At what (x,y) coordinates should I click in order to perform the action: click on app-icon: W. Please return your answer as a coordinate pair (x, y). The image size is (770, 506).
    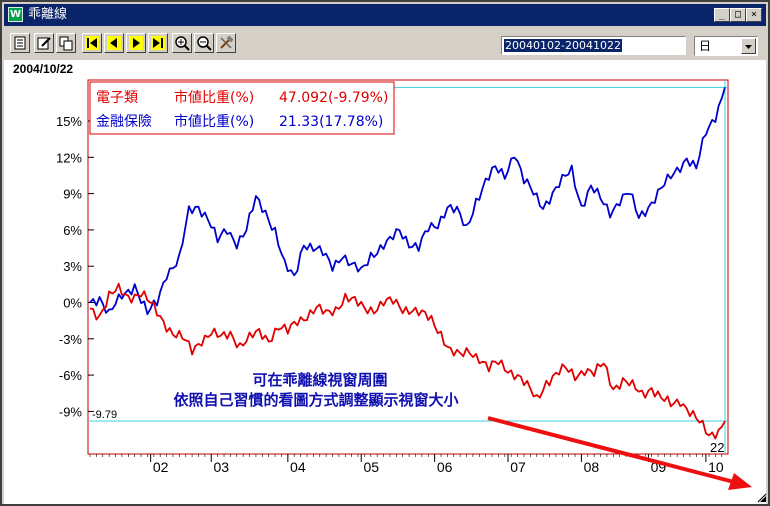
    Looking at the image, I should click on (15, 14).